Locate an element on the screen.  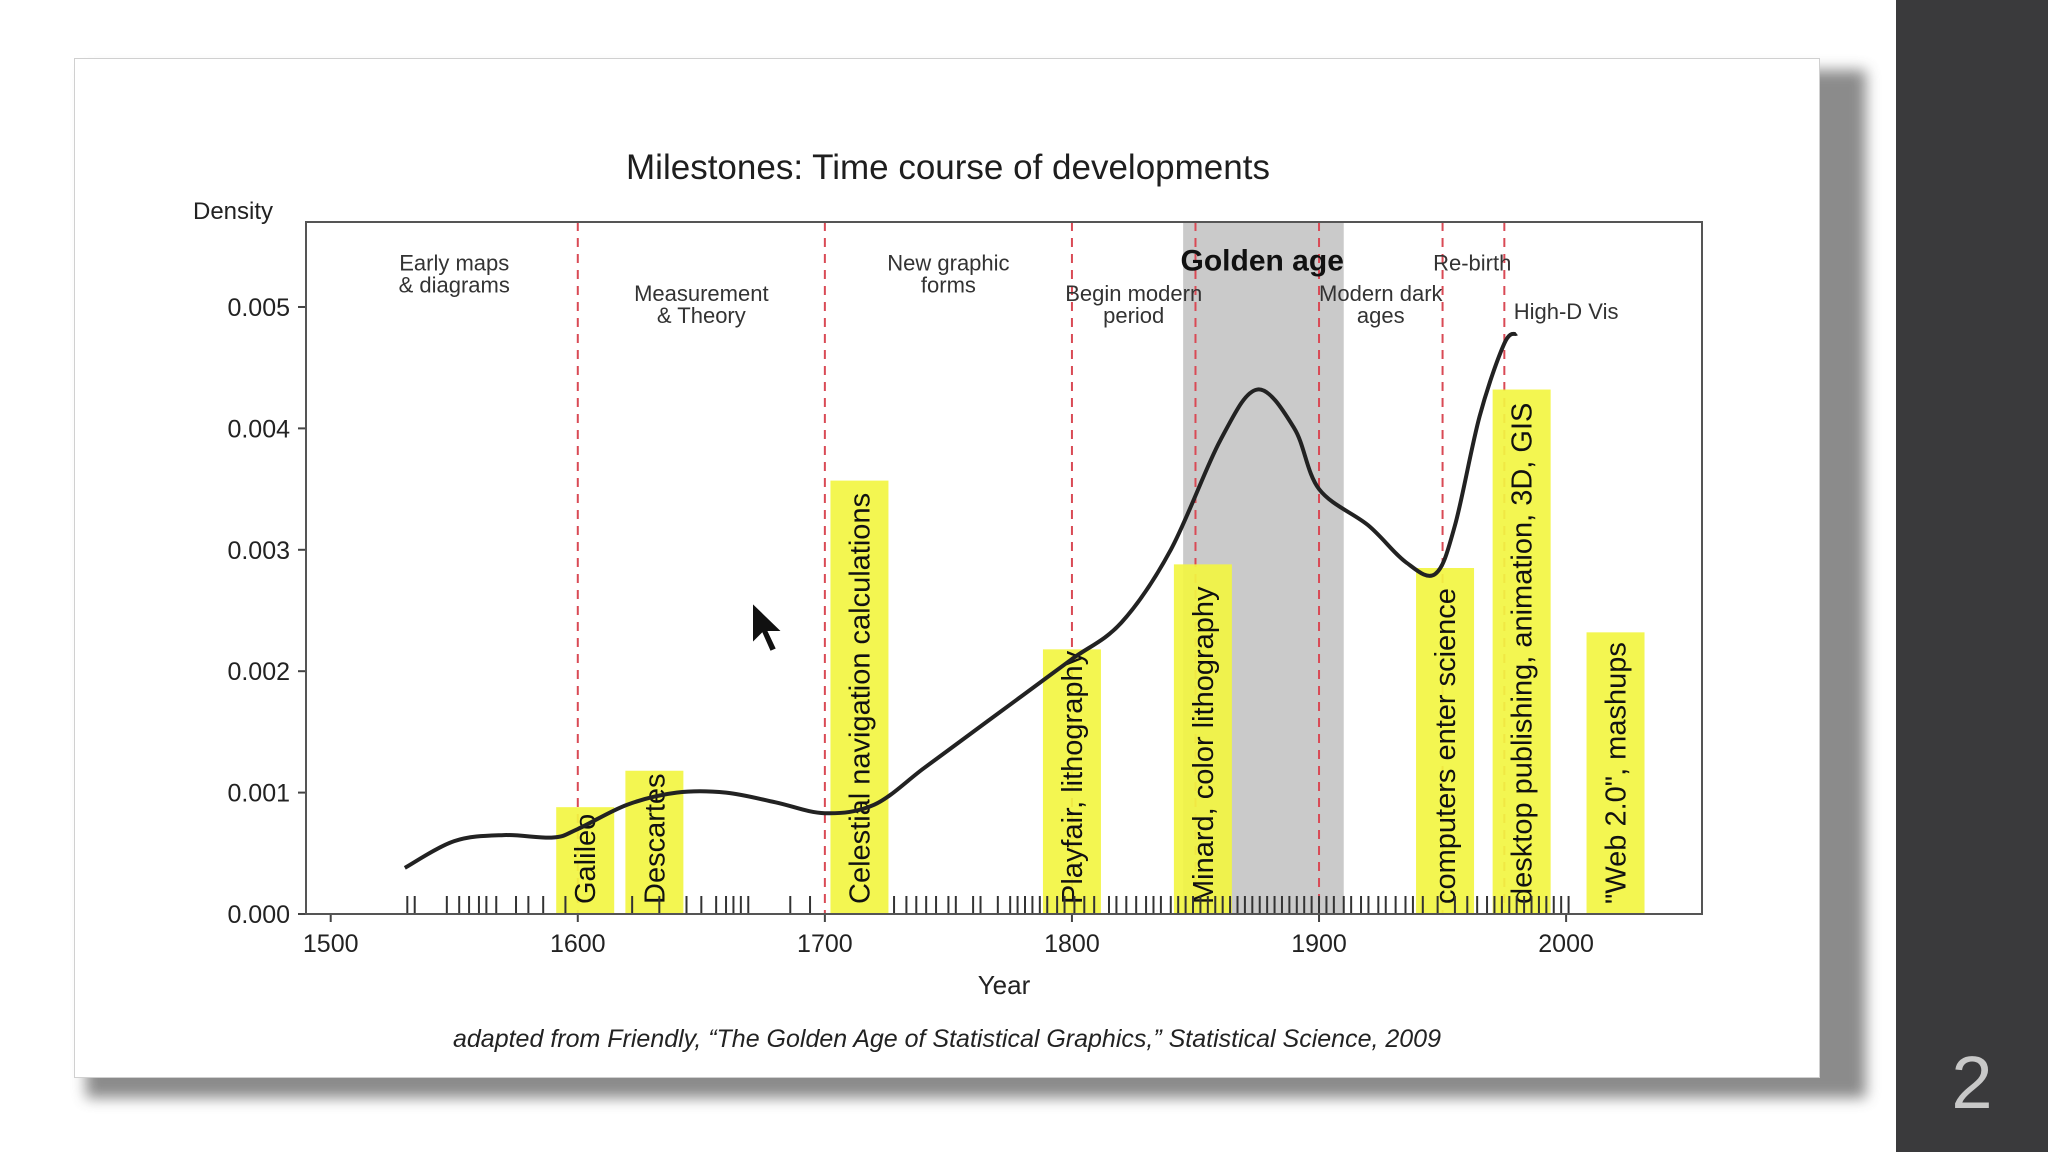
era-label-line: Re-birth is located at coordinates (1472, 263).